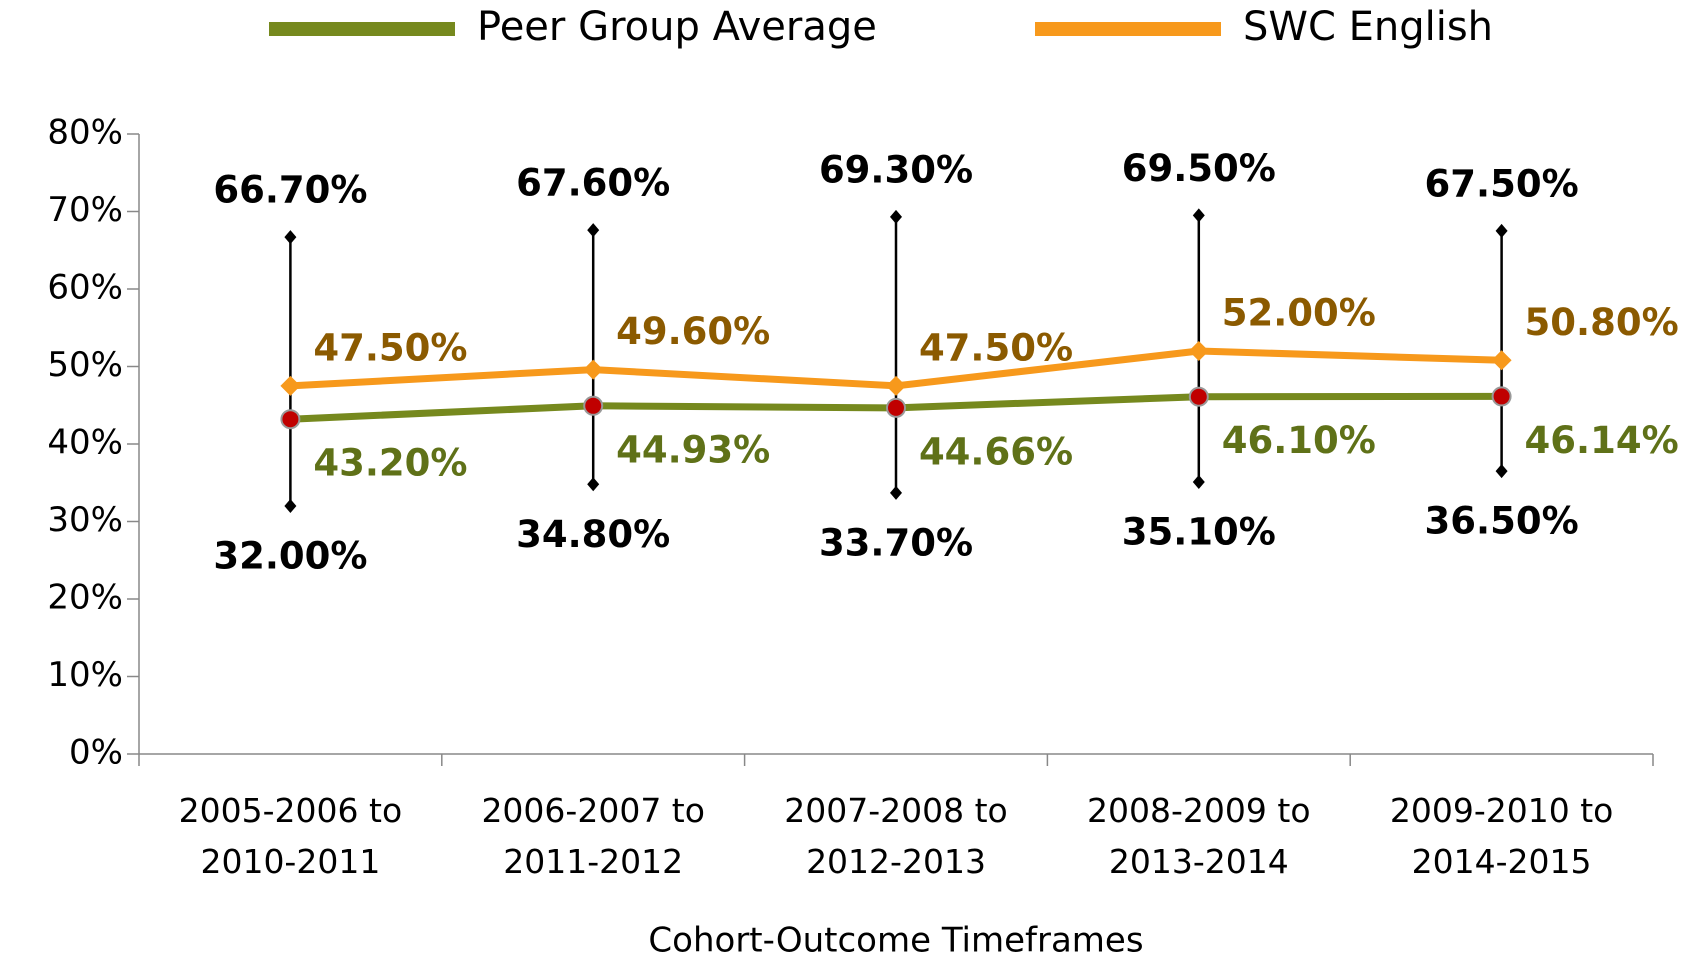 The width and height of the screenshot is (1691, 959). What do you see at coordinates (1502, 521) in the screenshot?
I see `error-low-label: 36.50%` at bounding box center [1502, 521].